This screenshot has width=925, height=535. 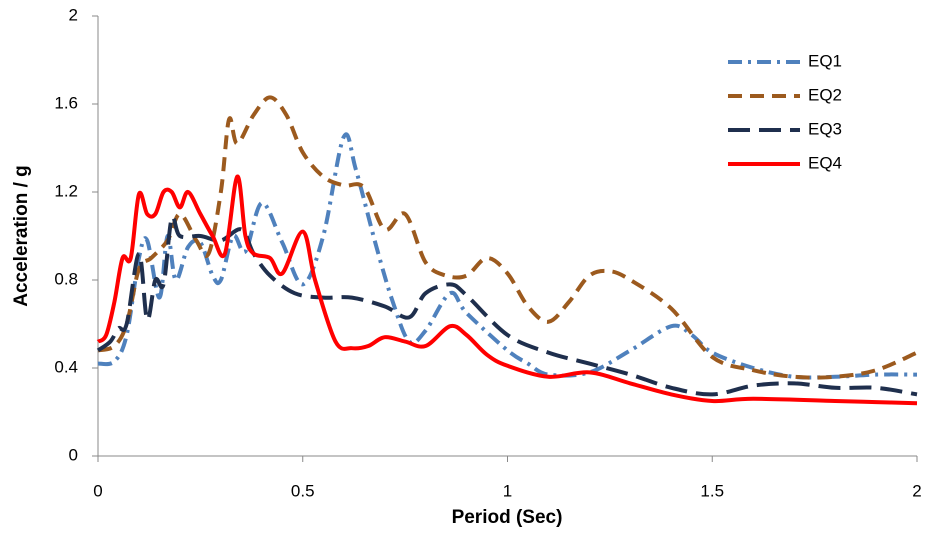 What do you see at coordinates (97, 490) in the screenshot?
I see `x-tick-label: 0` at bounding box center [97, 490].